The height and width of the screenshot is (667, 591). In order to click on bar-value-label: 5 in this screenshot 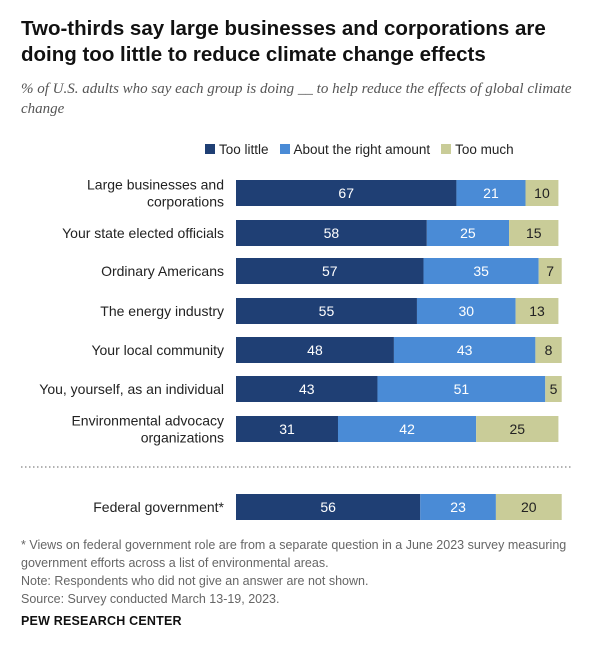, I will do `click(554, 389)`.